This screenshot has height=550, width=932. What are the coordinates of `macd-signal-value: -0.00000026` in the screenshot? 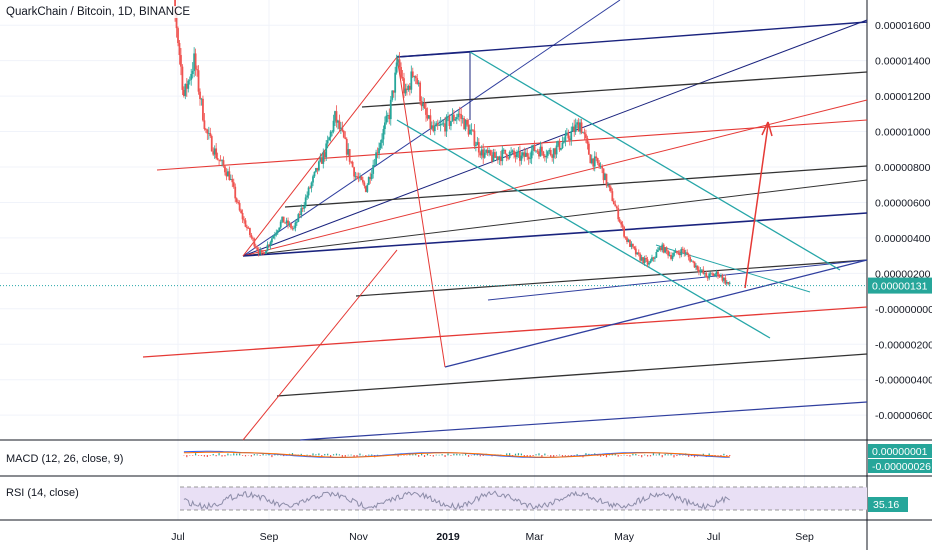 It's located at (901, 467).